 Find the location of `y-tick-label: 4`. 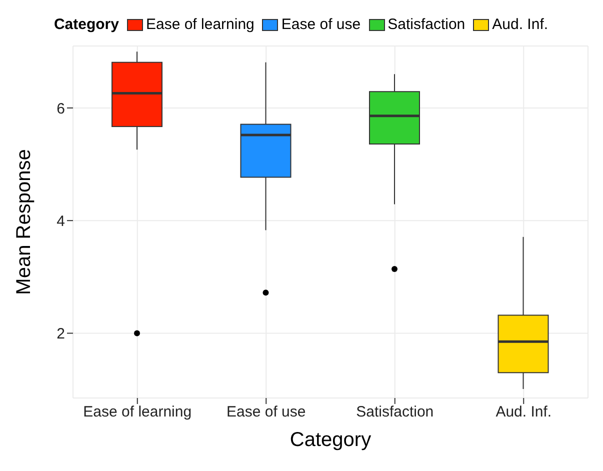

y-tick-label: 4 is located at coordinates (60, 221).